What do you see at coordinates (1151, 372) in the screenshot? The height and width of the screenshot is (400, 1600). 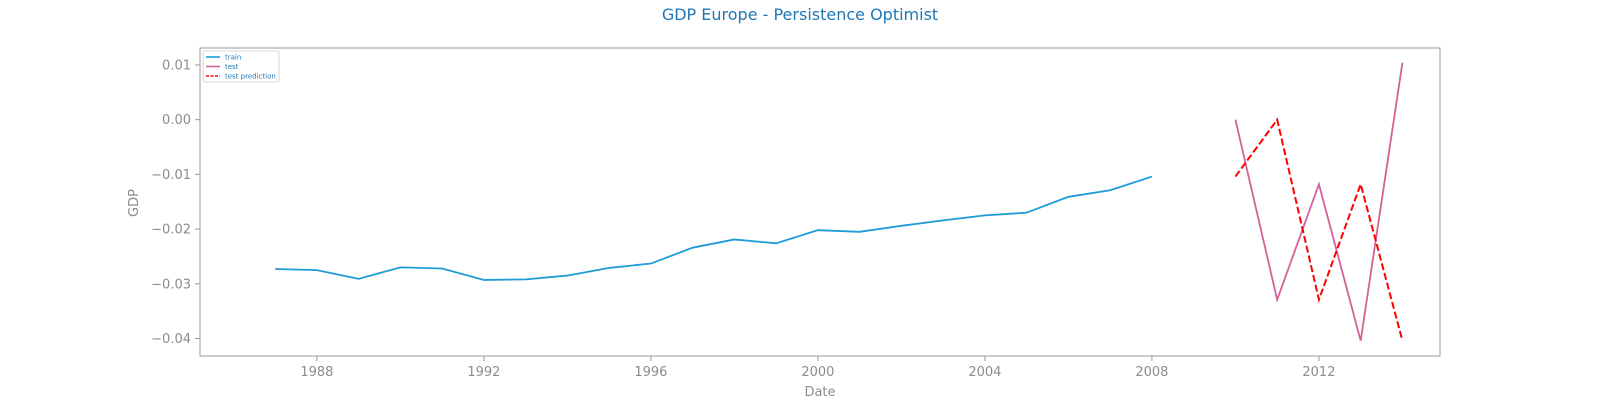 I see `x-tick-label: 2008` at bounding box center [1151, 372].